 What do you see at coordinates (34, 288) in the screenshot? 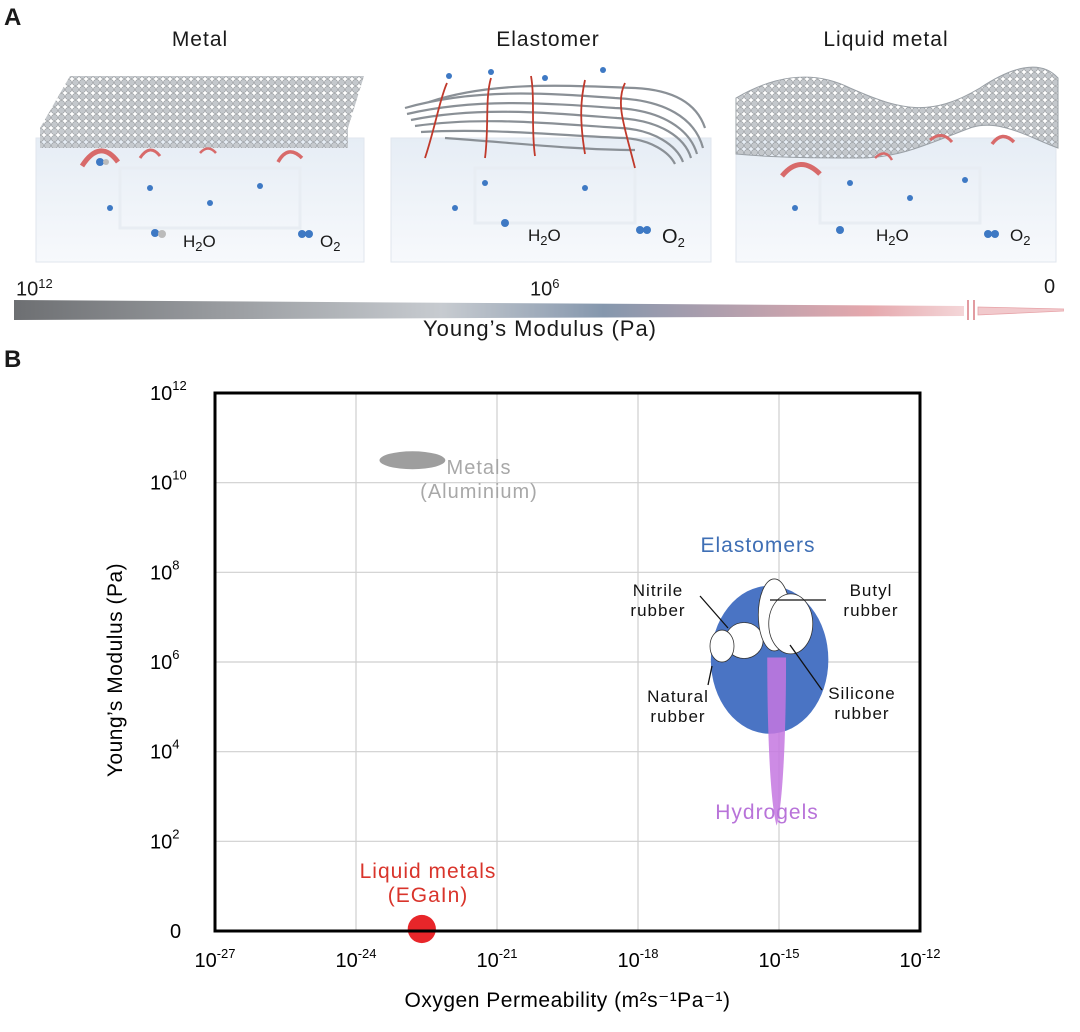
I see `modulus-tick-high: 1012` at bounding box center [34, 288].